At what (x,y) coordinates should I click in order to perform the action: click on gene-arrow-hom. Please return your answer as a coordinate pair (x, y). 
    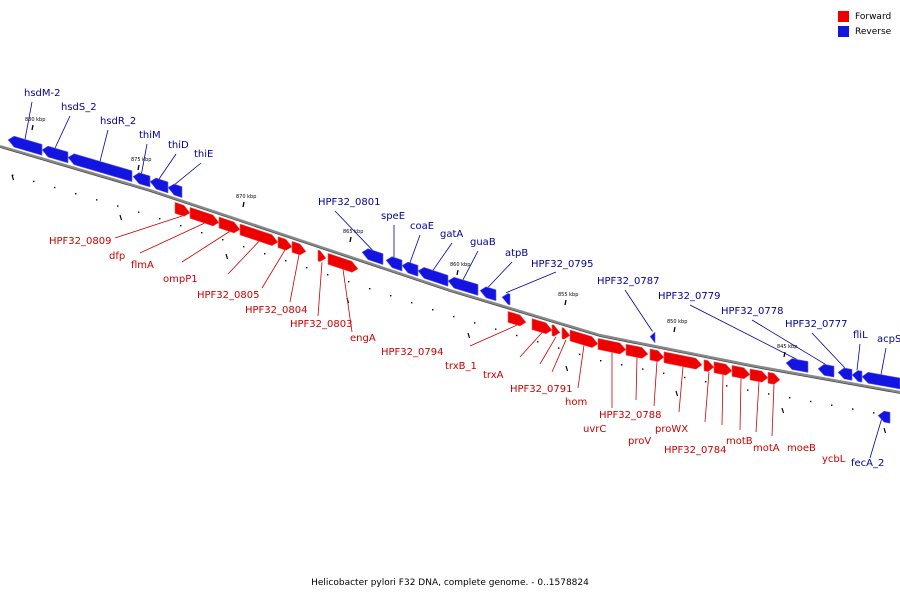
    Looking at the image, I should click on (584, 338).